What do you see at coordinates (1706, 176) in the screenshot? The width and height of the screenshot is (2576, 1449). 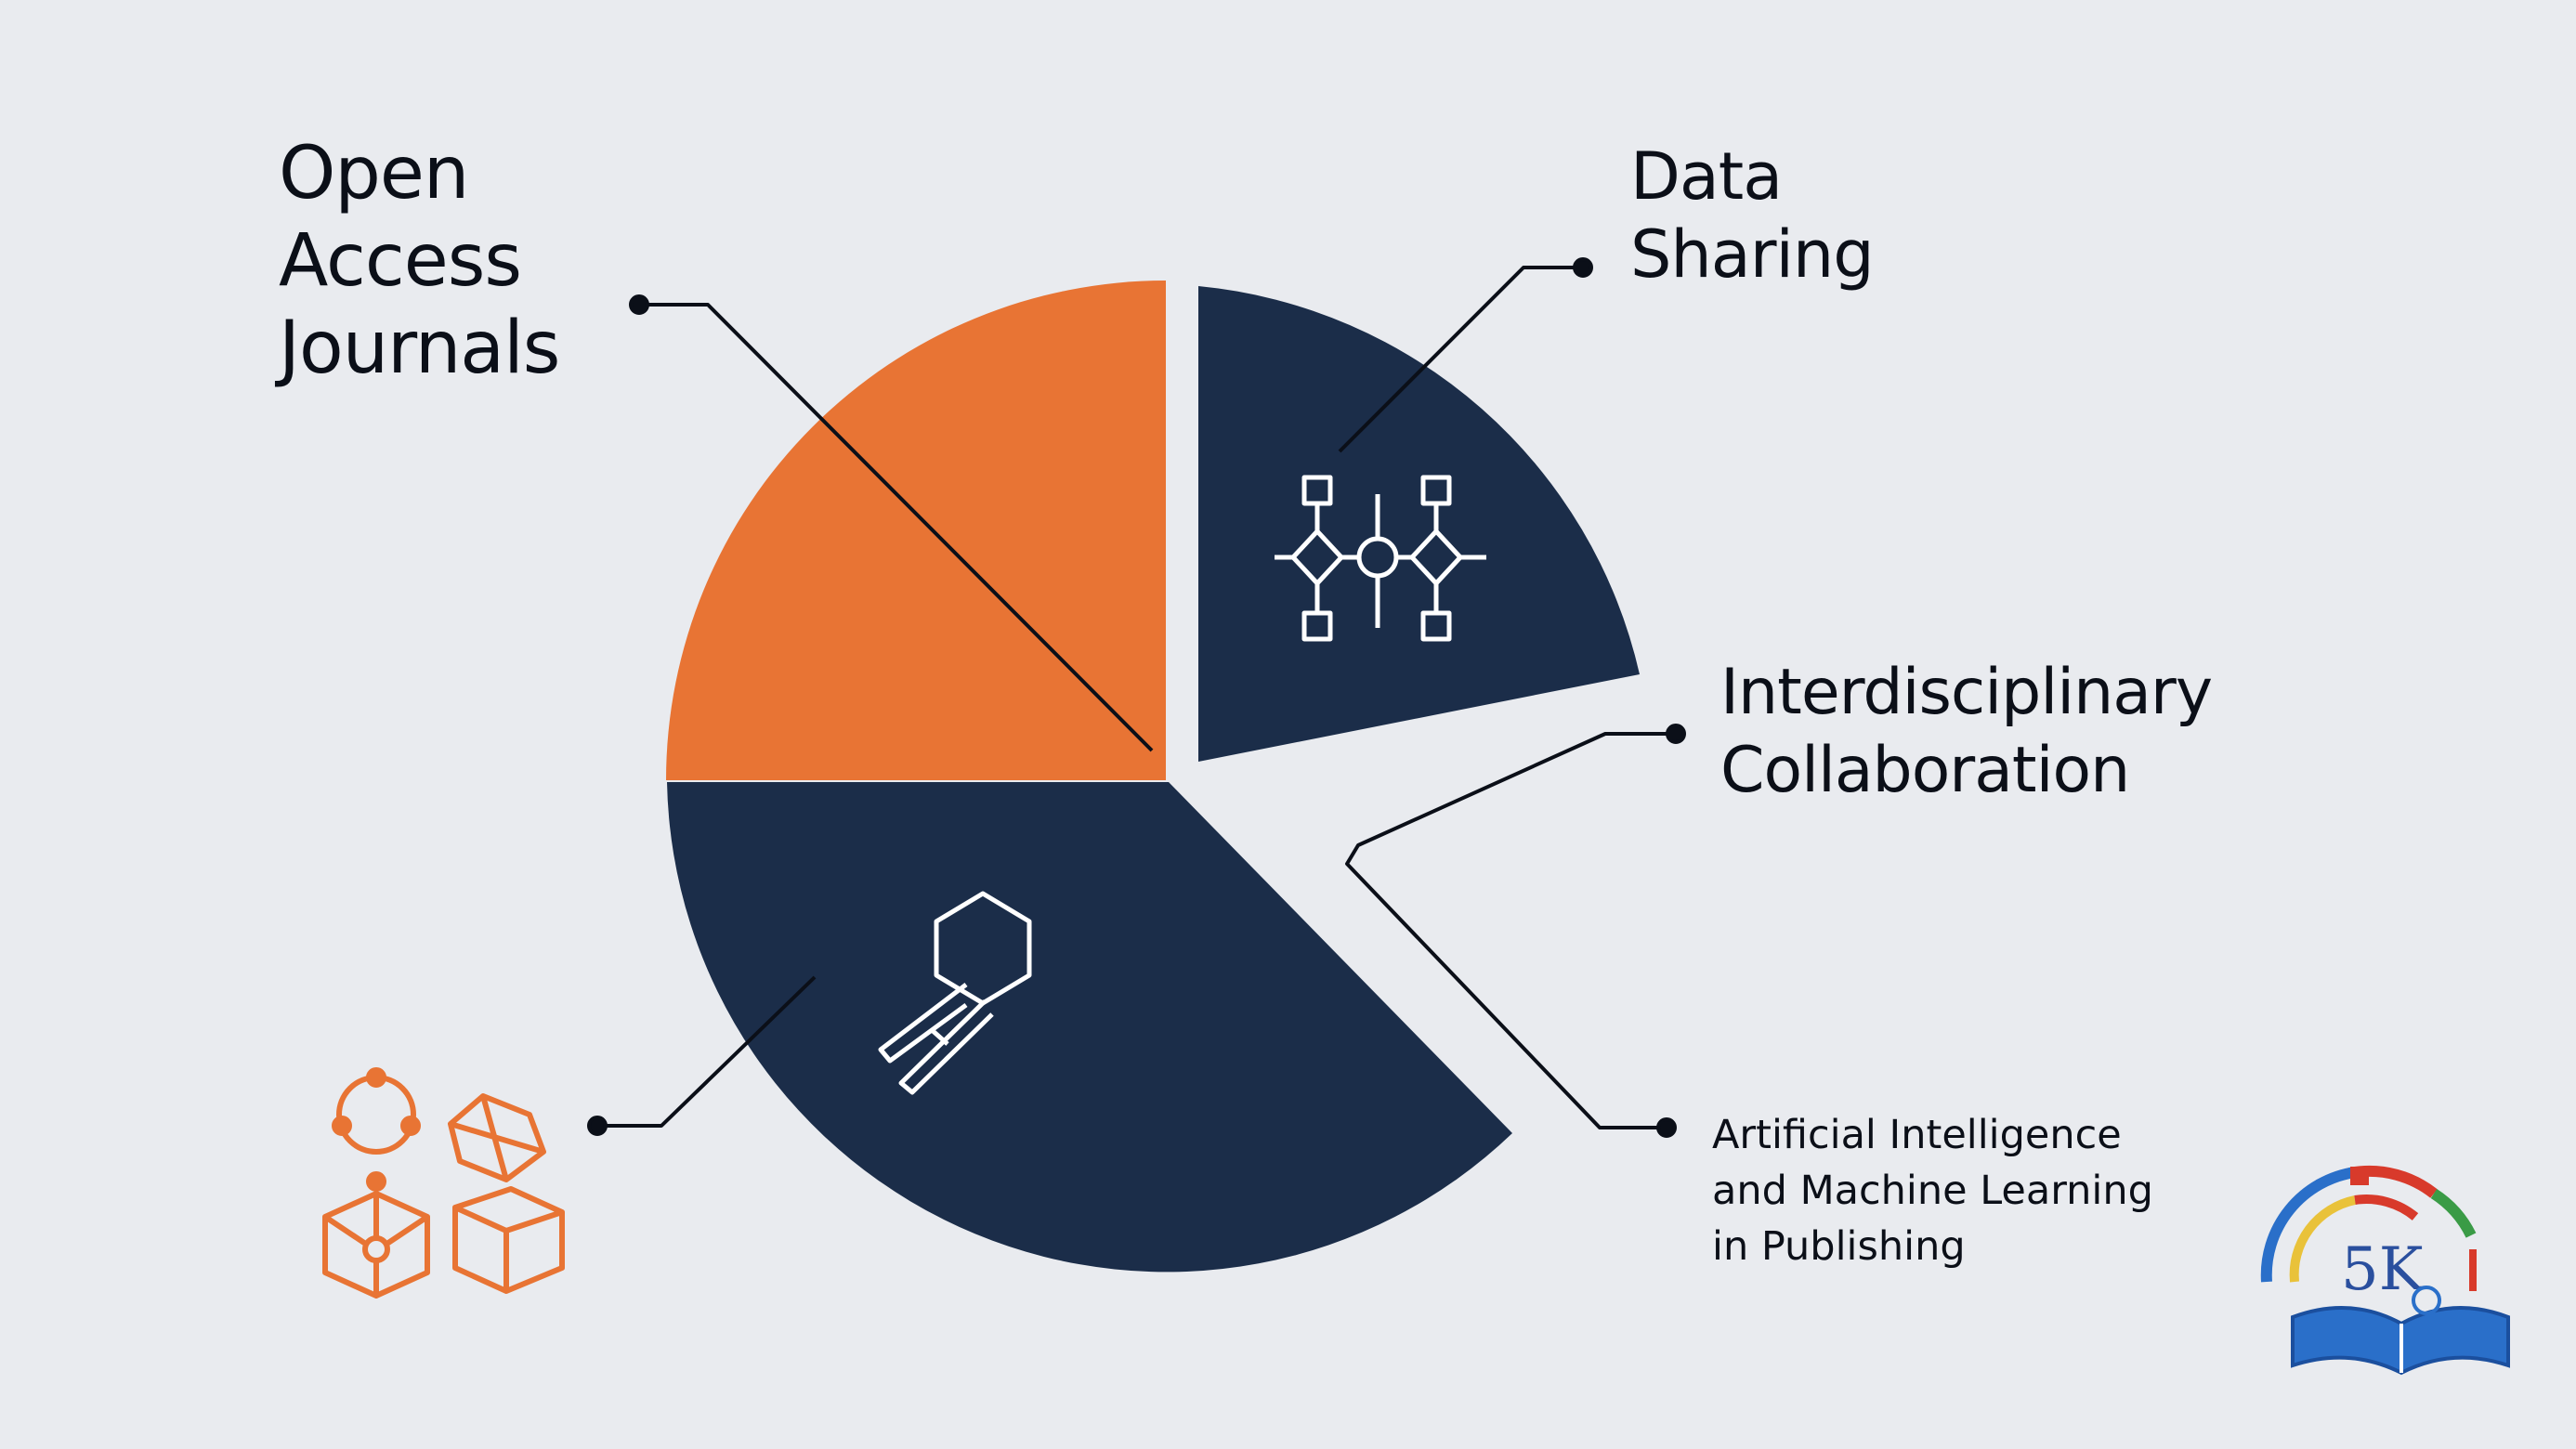 I see `label-line: Data` at bounding box center [1706, 176].